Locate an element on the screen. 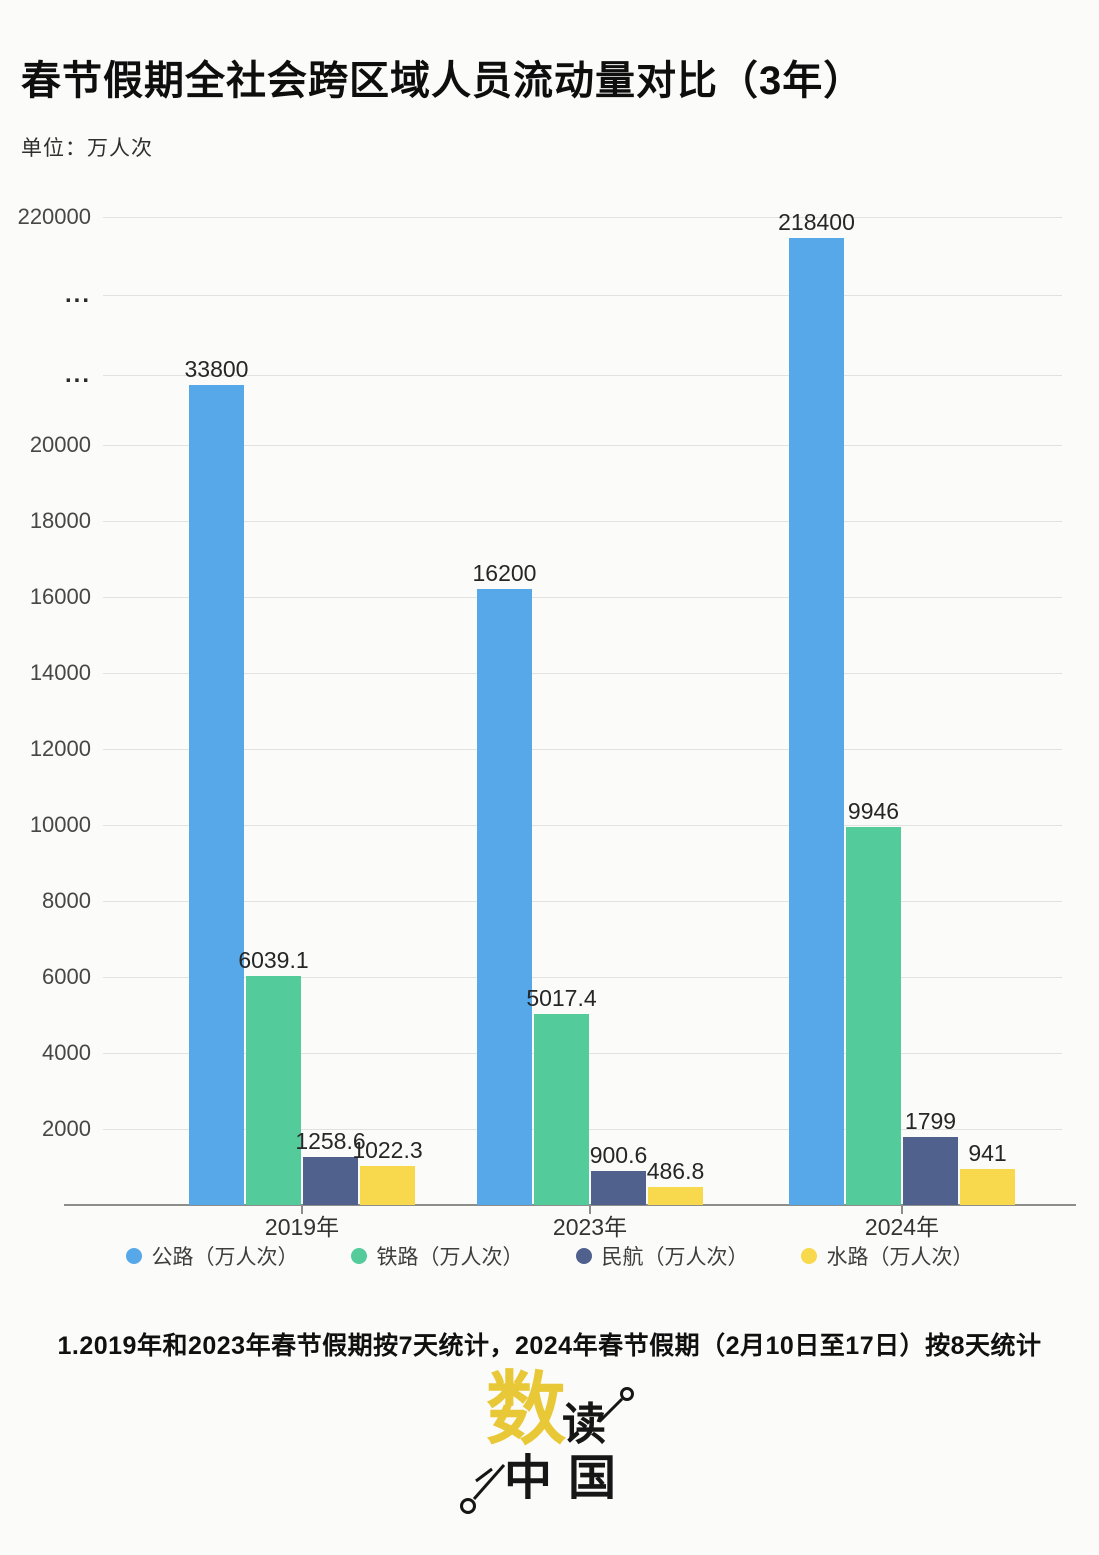 The width and height of the screenshot is (1099, 1555). bar-highway-2024年 is located at coordinates (816, 721).